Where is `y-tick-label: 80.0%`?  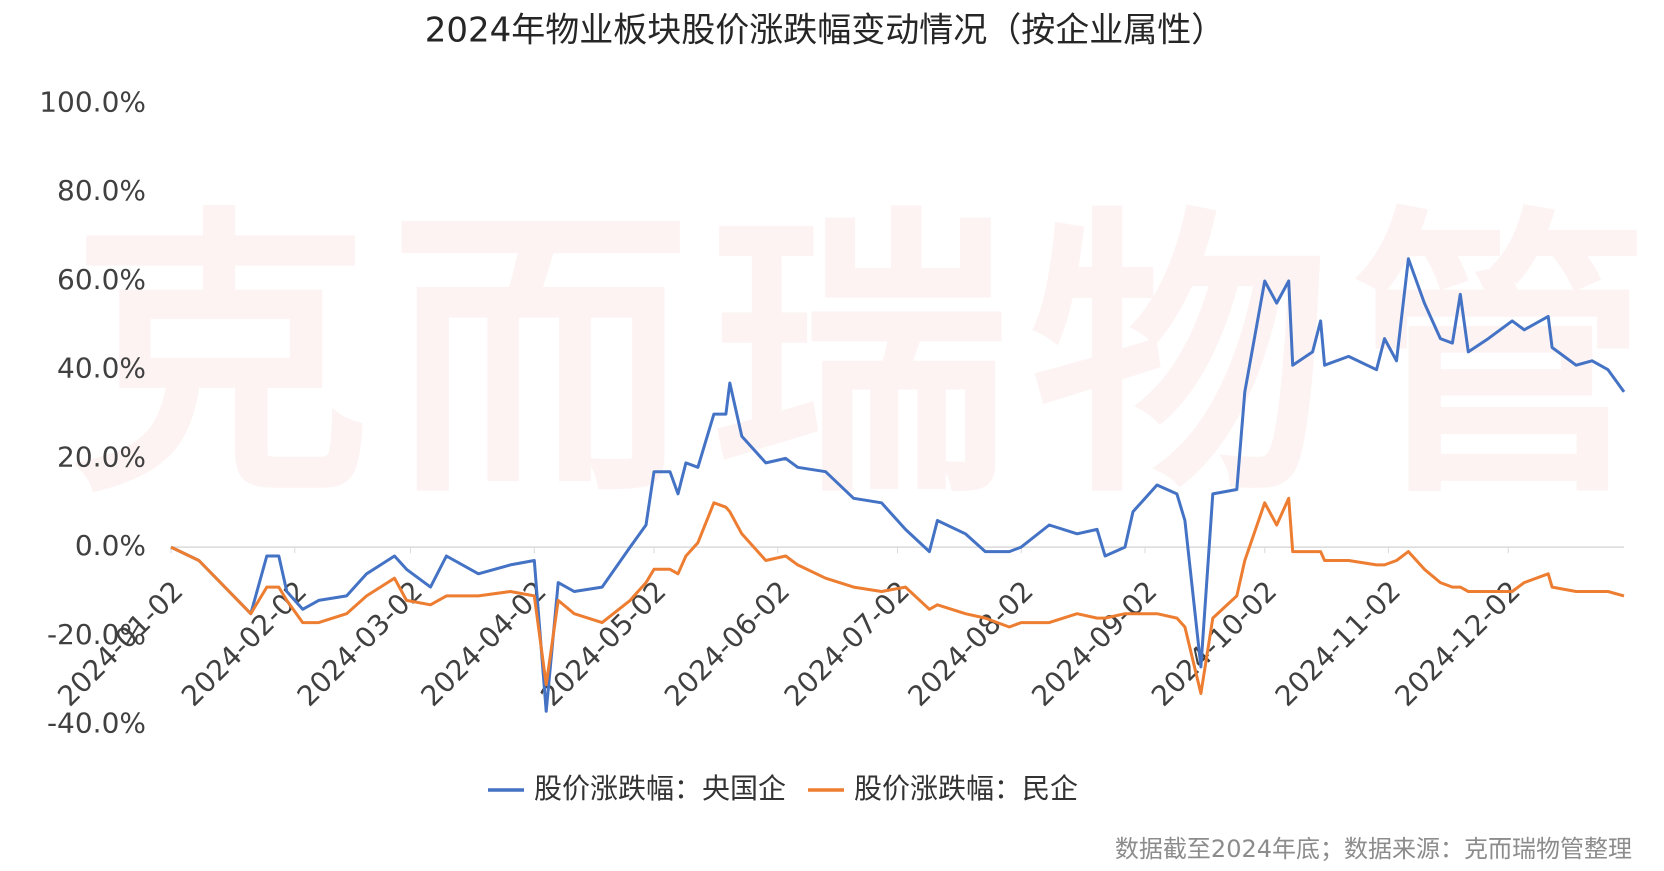 y-tick-label: 80.0% is located at coordinates (101, 190).